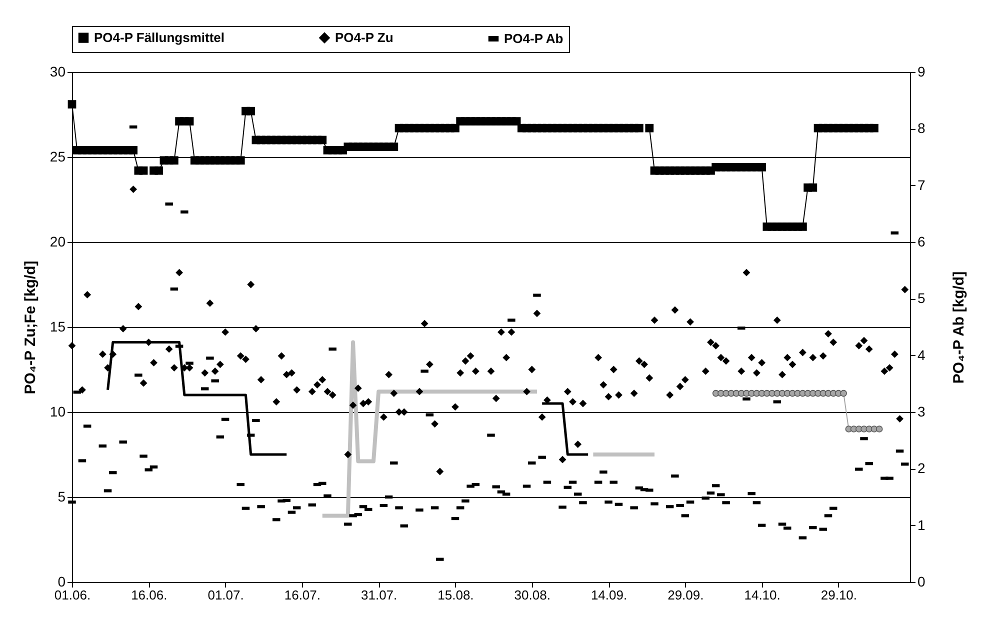 The width and height of the screenshot is (988, 622). What do you see at coordinates (686, 595) in the screenshot?
I see `x-tick-label: 29.09.` at bounding box center [686, 595].